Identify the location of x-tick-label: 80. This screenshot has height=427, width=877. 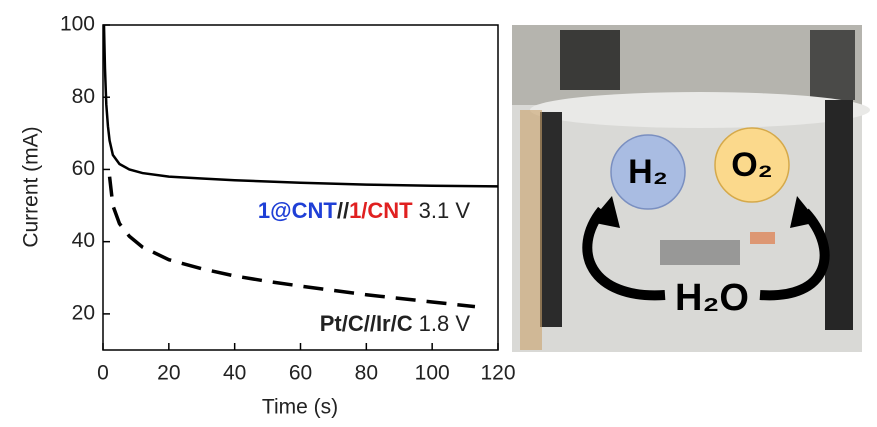
(366, 373).